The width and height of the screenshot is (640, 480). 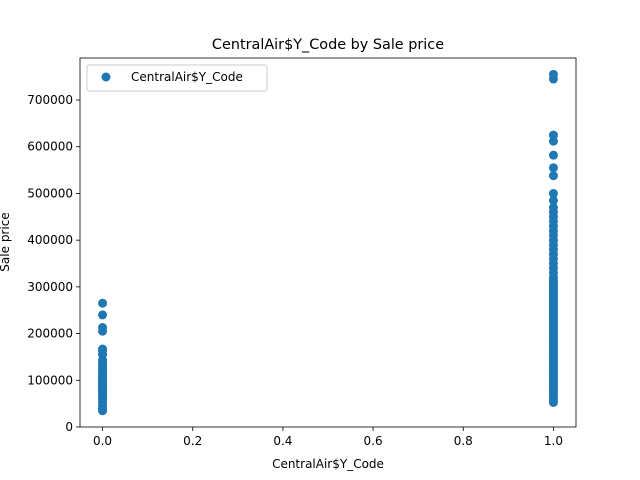 What do you see at coordinates (106, 77) in the screenshot?
I see `legend-marker` at bounding box center [106, 77].